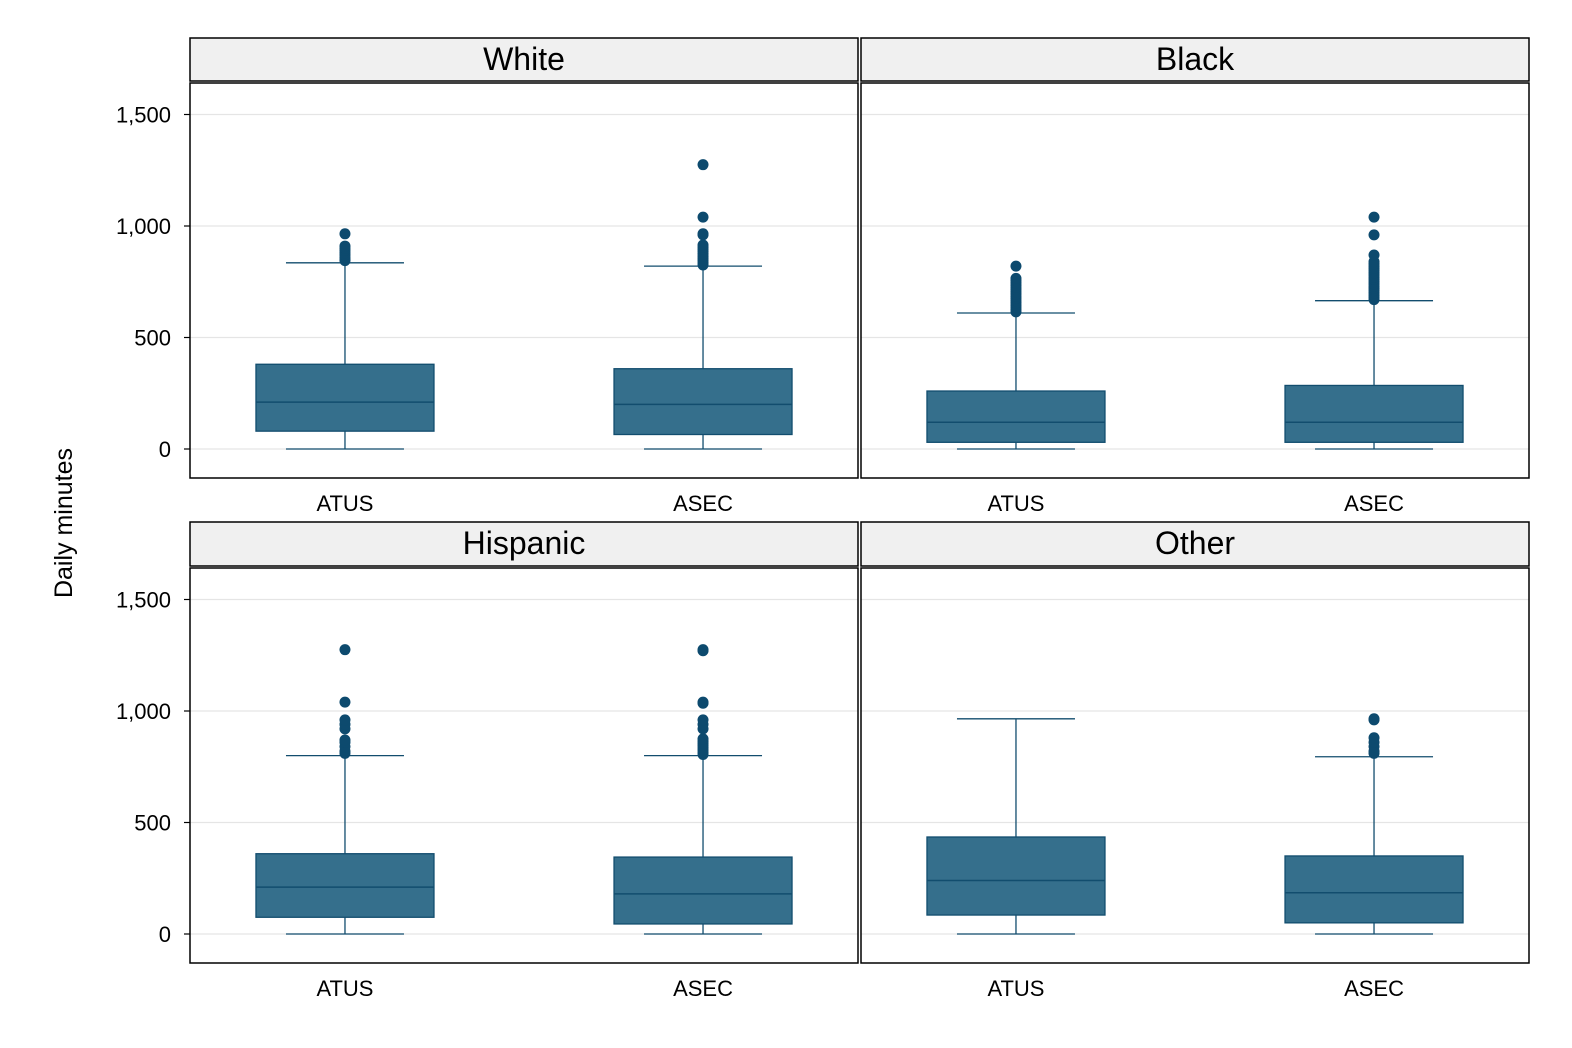  I want to click on panel-title: Hispanic, so click(524, 543).